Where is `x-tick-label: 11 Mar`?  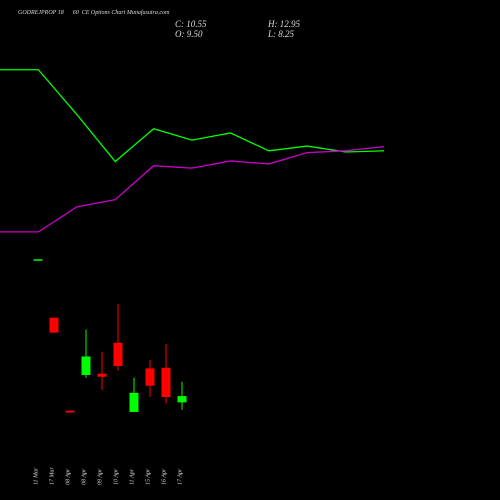
x-tick-label: 11 Mar is located at coordinates (36, 476).